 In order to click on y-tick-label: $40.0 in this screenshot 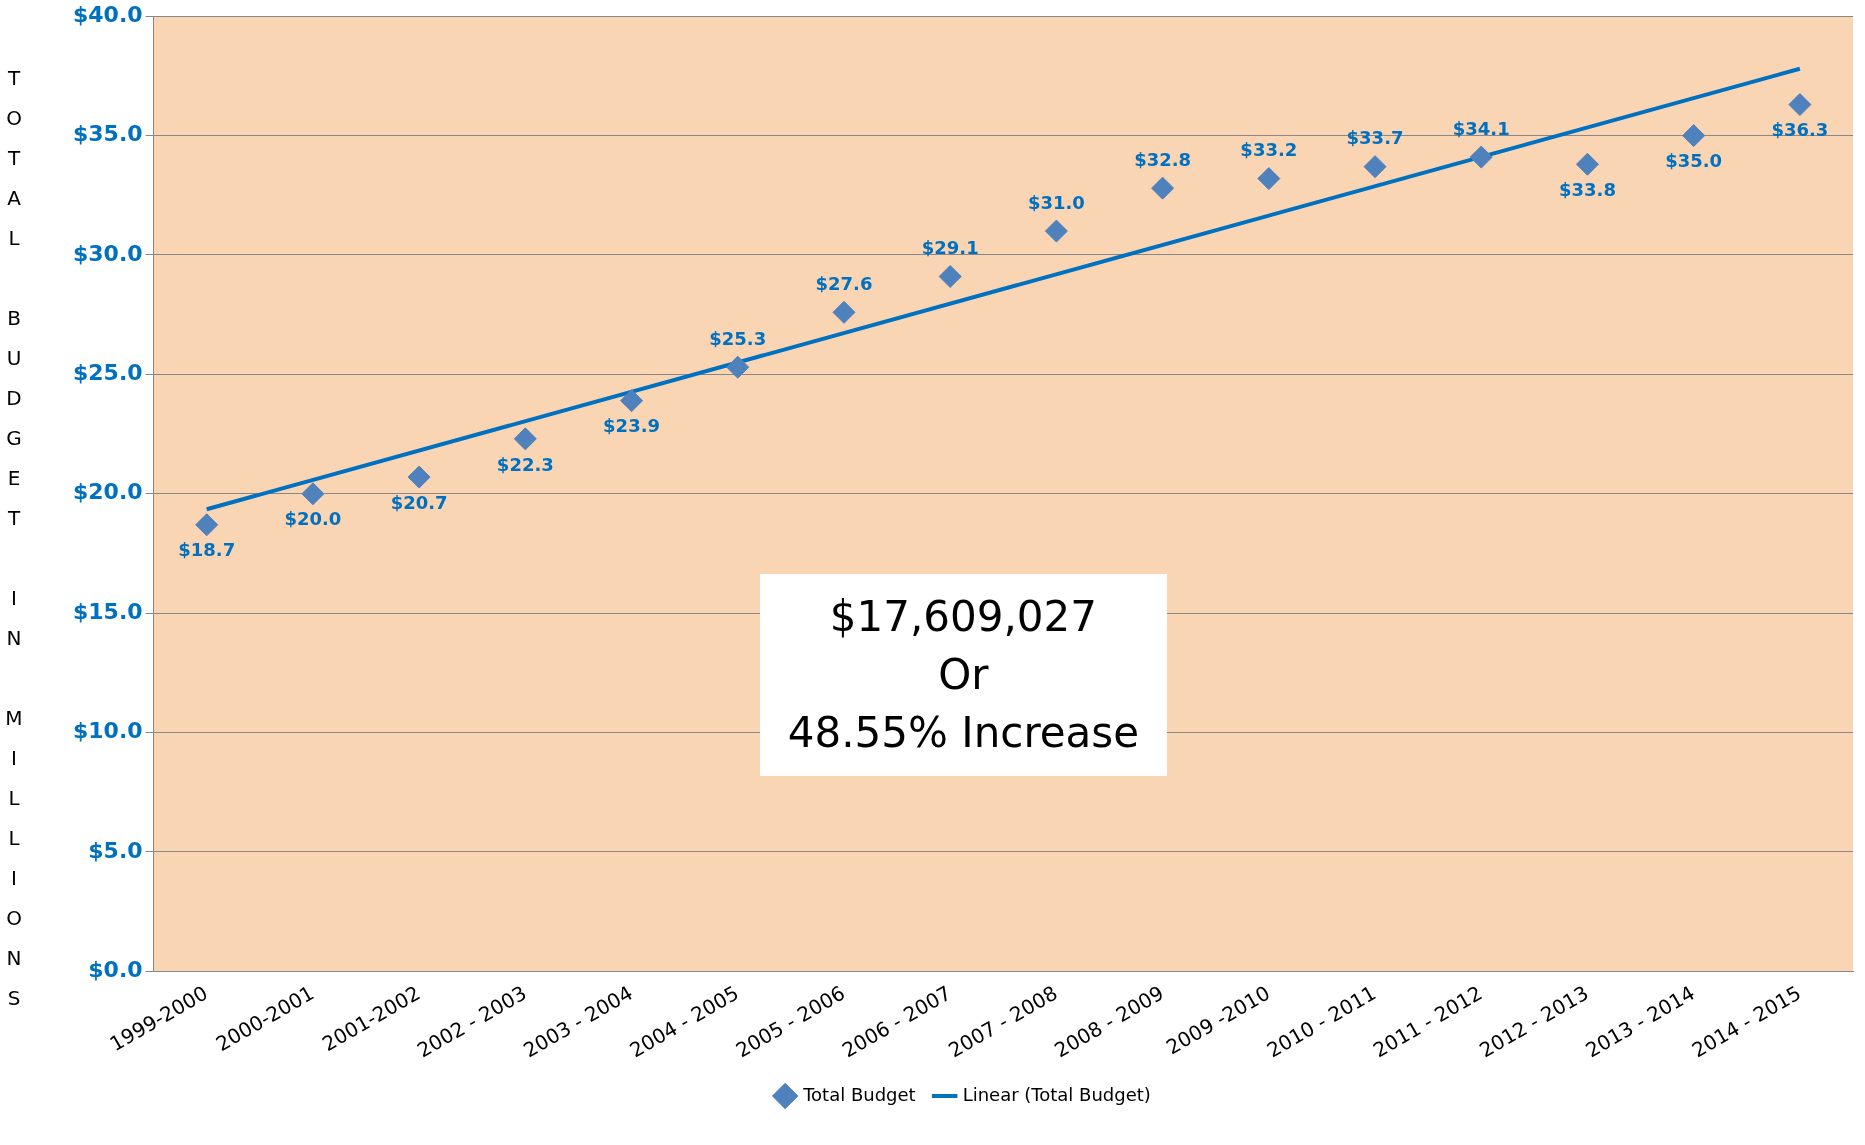, I will do `click(107, 14)`.